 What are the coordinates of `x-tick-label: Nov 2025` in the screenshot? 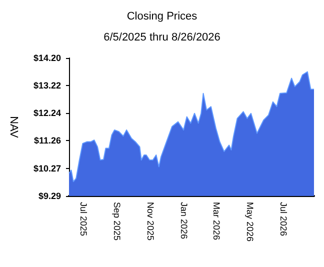 It's located at (151, 221).